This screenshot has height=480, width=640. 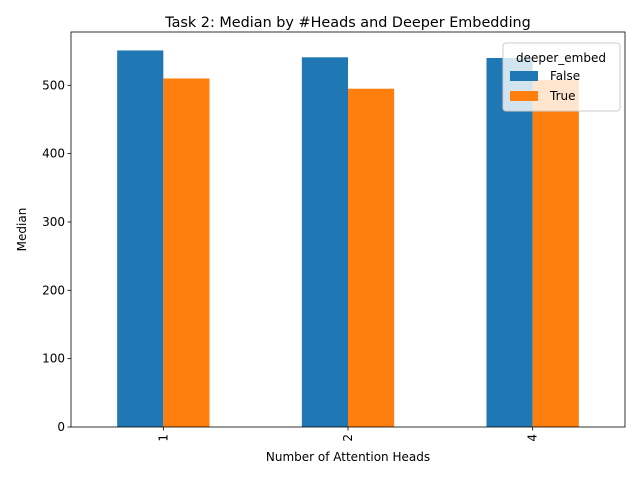 What do you see at coordinates (53, 85) in the screenshot?
I see `y-tick-label: 500` at bounding box center [53, 85].